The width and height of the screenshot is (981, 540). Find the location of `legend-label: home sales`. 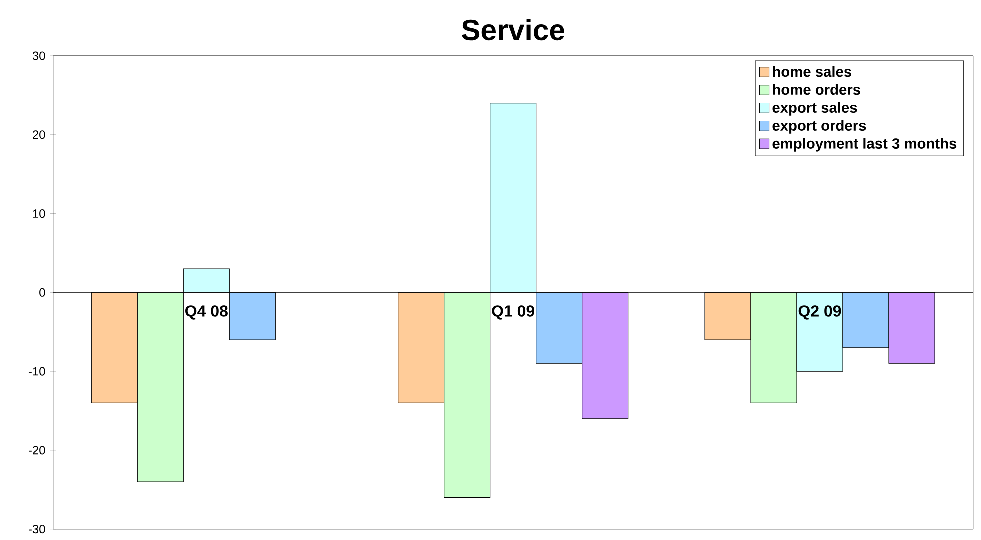

legend-label: home sales is located at coordinates (812, 72).